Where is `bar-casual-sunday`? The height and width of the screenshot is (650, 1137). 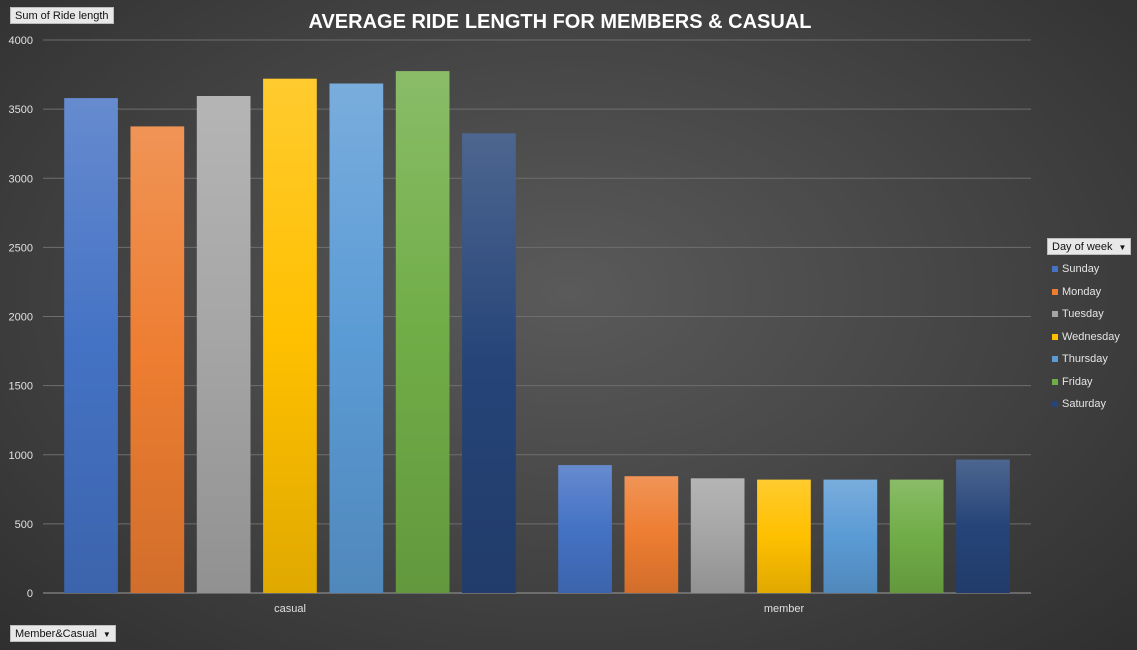
bar-casual-sunday is located at coordinates (91, 345).